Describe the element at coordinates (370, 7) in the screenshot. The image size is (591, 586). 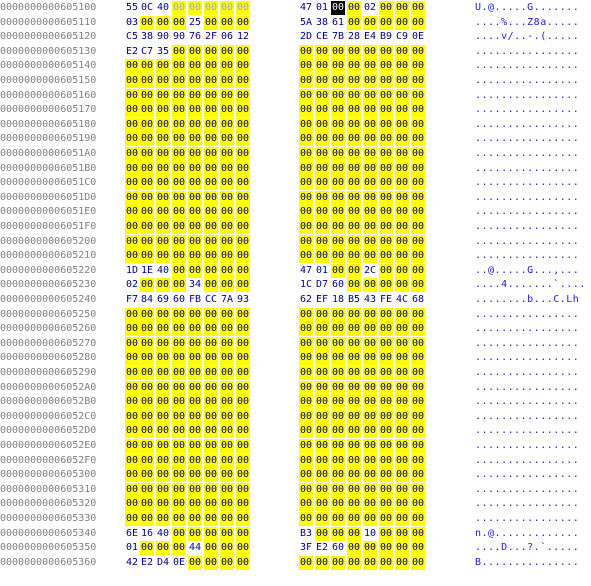
I see `hex-byte: 02` at that location.